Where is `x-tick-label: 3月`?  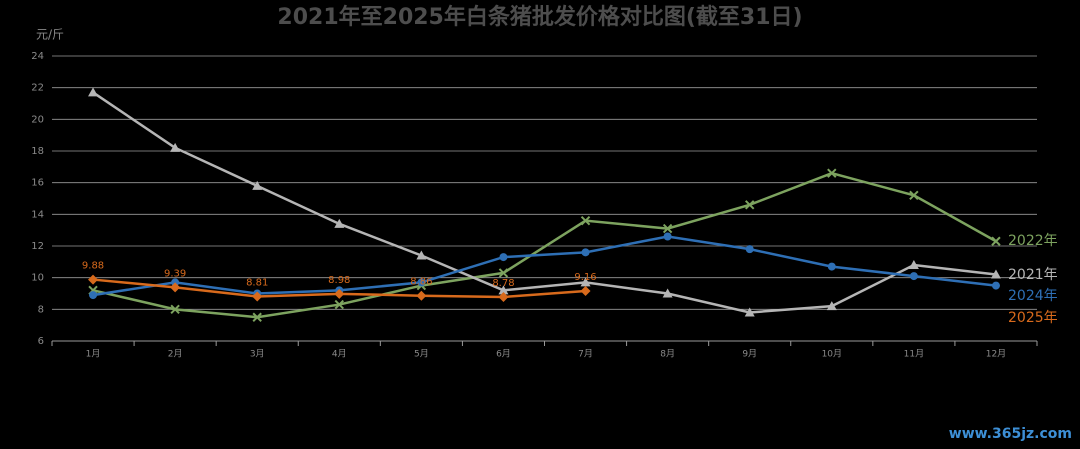 x-tick-label: 3月 is located at coordinates (257, 354).